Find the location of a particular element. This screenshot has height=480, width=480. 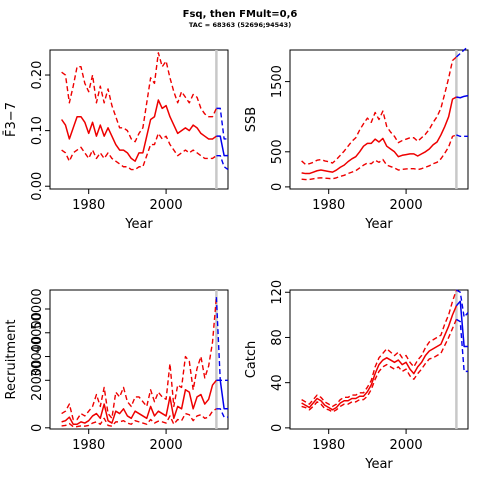

y-tick-label: 80 is located at coordinates (277, 337).